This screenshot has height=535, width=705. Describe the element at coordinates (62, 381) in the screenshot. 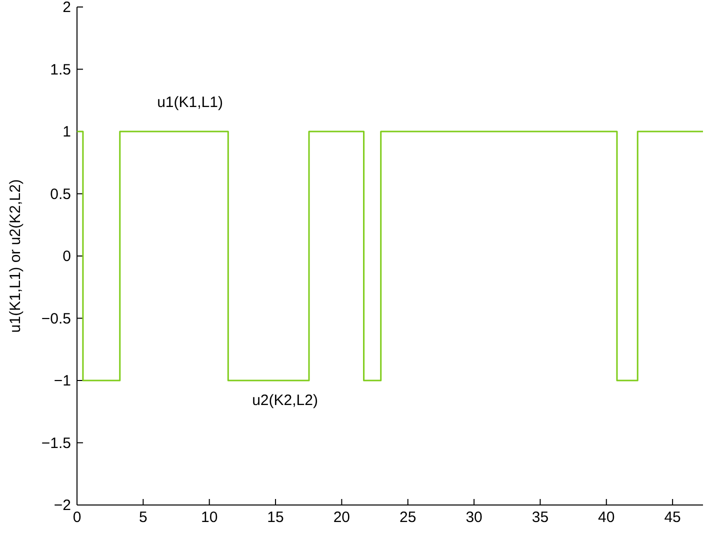

I see `y-tick-label: −1` at that location.